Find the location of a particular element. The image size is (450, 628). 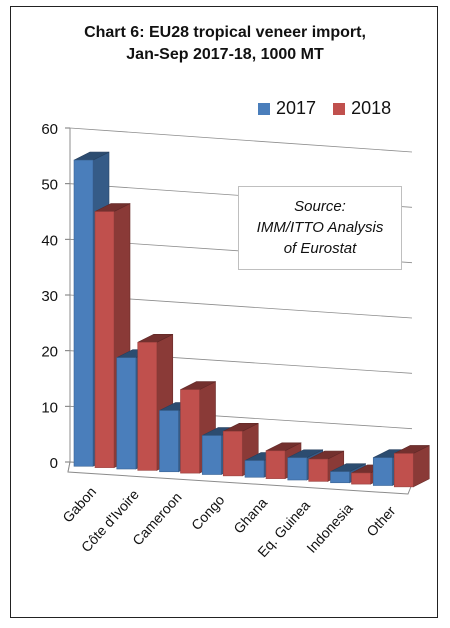

legend: 2017 2018 is located at coordinates (330, 108).